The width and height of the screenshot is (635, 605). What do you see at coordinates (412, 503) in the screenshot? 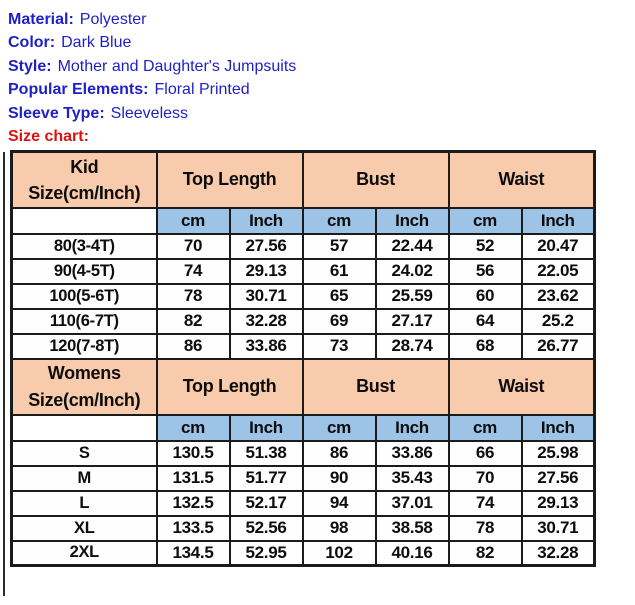
I see `value-cell: 37.01` at bounding box center [412, 503].